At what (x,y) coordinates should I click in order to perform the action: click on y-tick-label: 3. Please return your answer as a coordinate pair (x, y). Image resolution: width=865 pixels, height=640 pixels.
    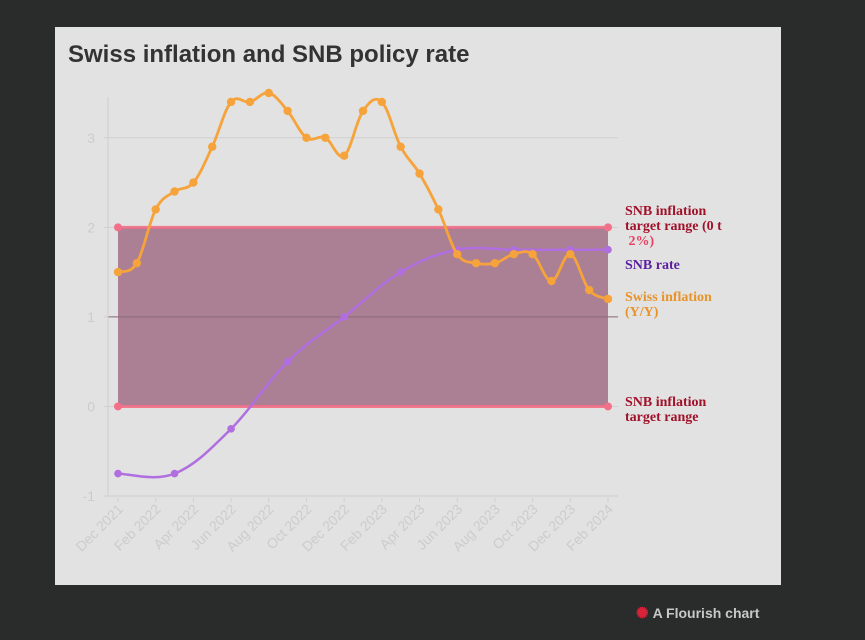
    Looking at the image, I should click on (91, 138).